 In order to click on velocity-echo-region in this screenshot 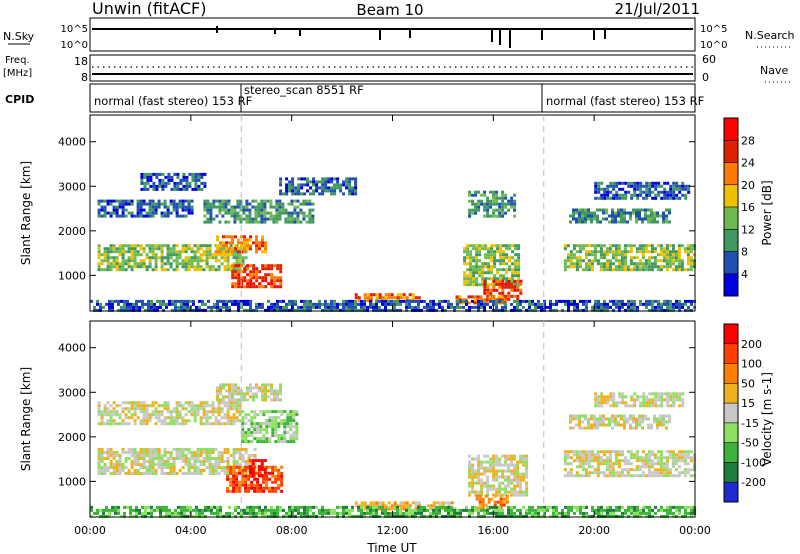, I will do `click(169, 413)`.